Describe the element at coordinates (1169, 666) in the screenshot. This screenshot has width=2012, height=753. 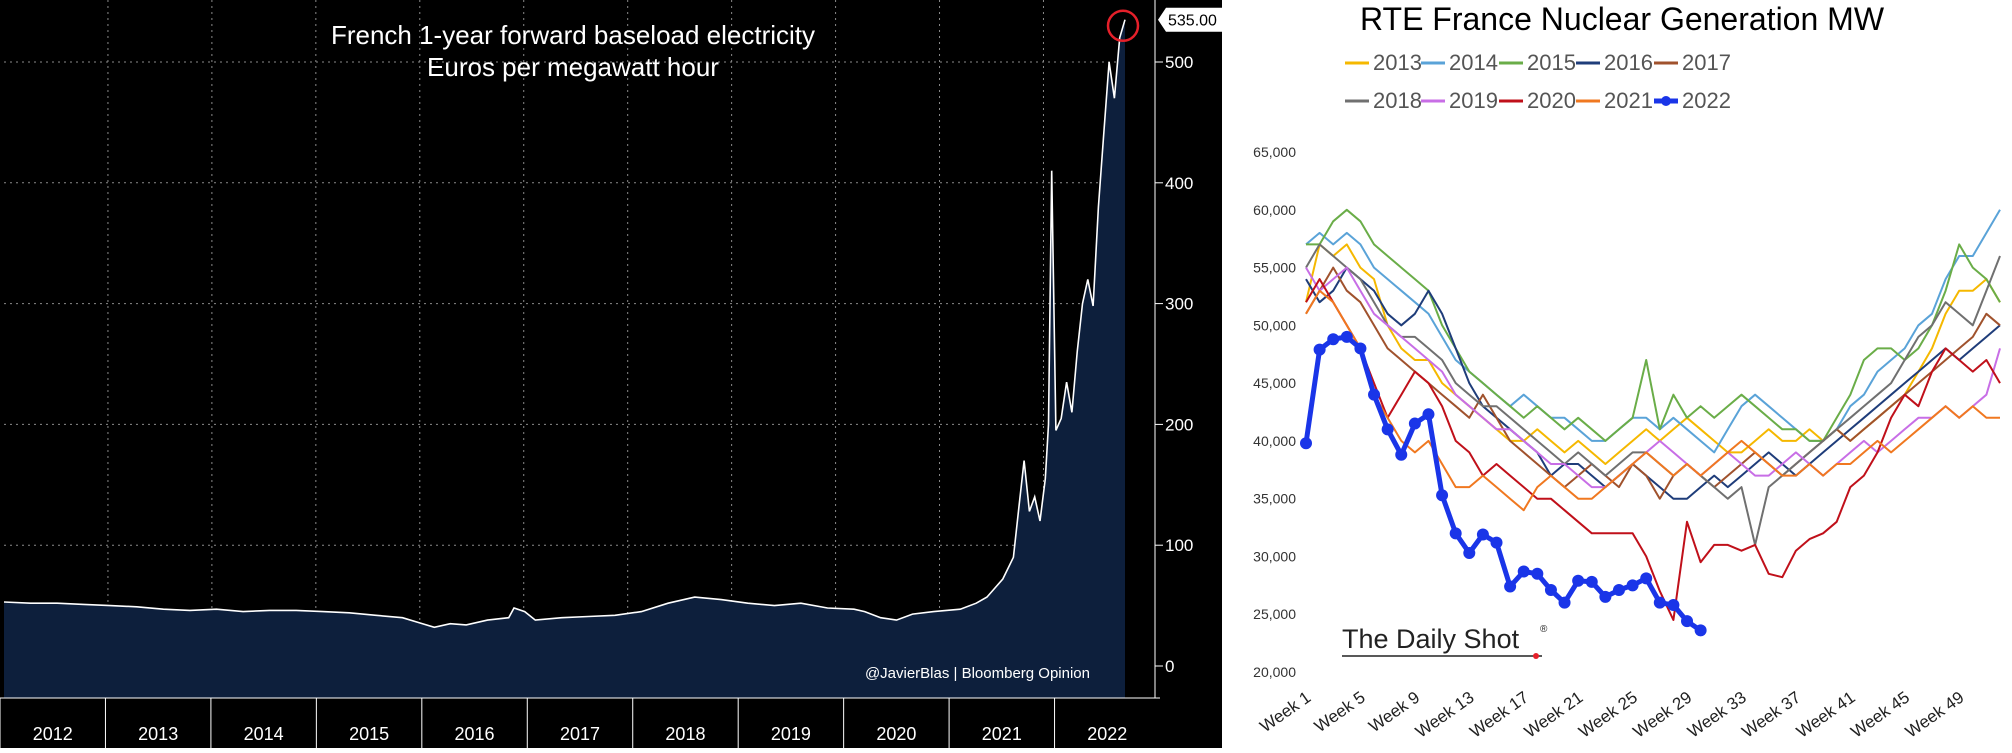
I see `y-tick-label: 0` at that location.